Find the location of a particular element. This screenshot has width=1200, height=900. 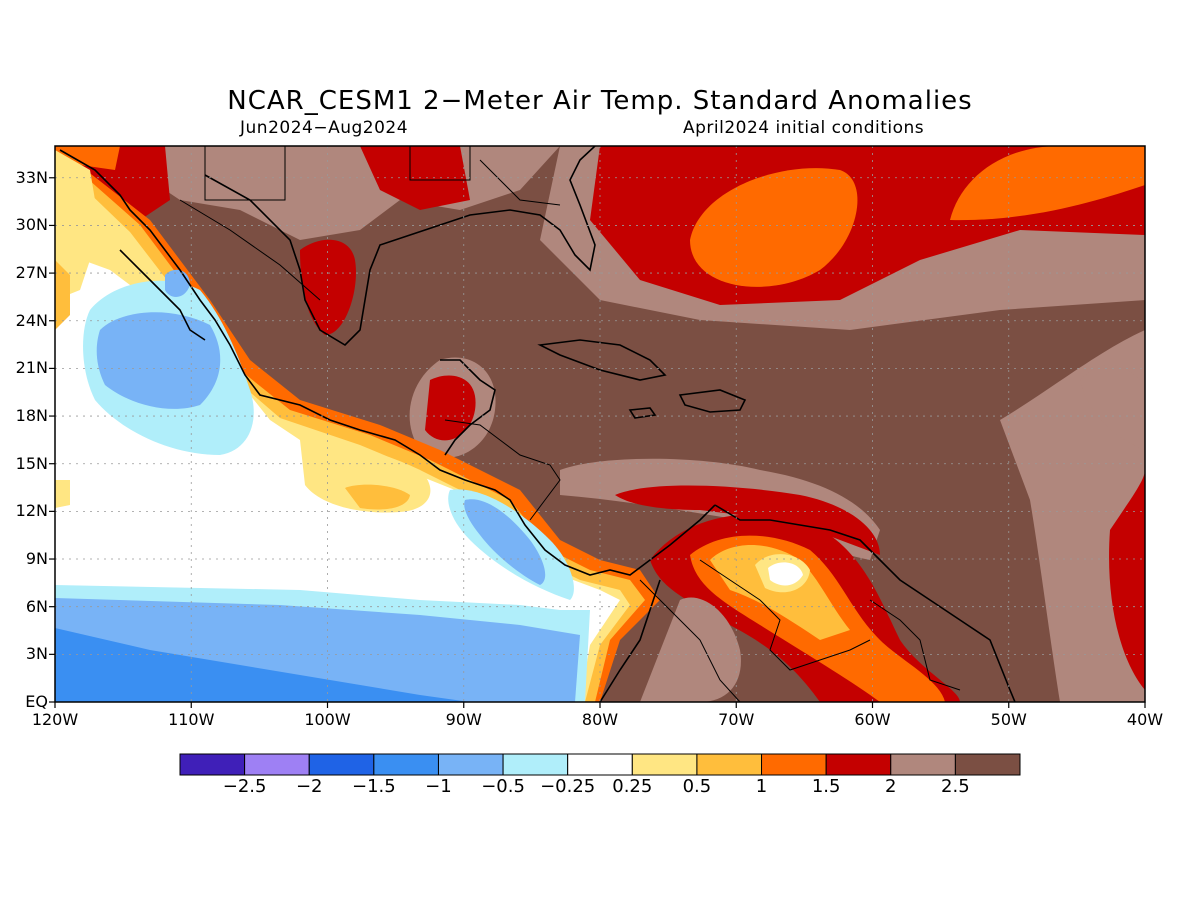

field-us-red is located at coordinates (415, 178).